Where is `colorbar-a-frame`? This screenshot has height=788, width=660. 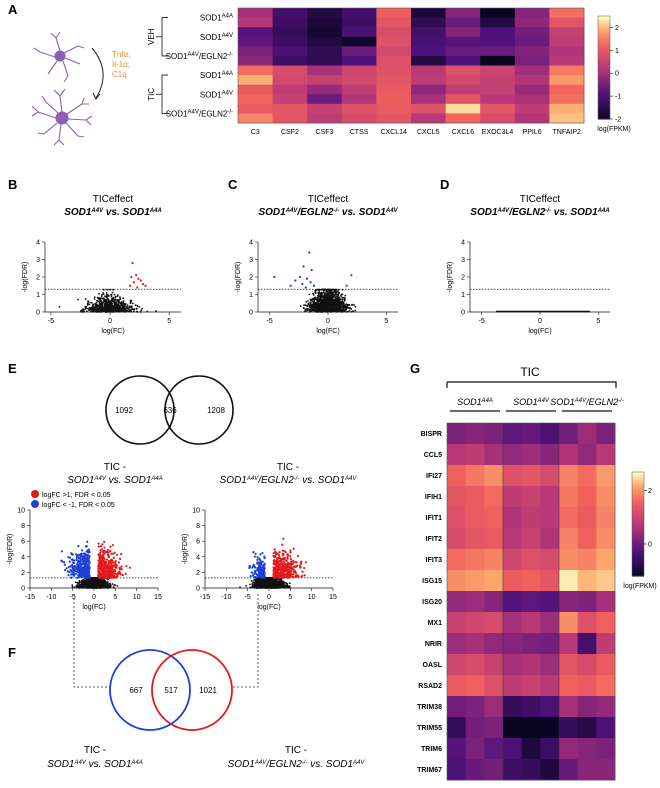
colorbar-a-frame is located at coordinates (604, 67).